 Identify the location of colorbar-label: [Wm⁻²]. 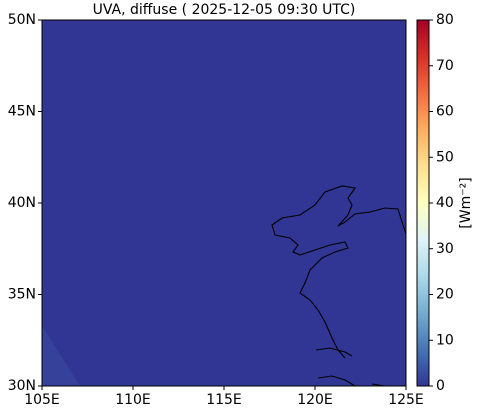
(466, 202).